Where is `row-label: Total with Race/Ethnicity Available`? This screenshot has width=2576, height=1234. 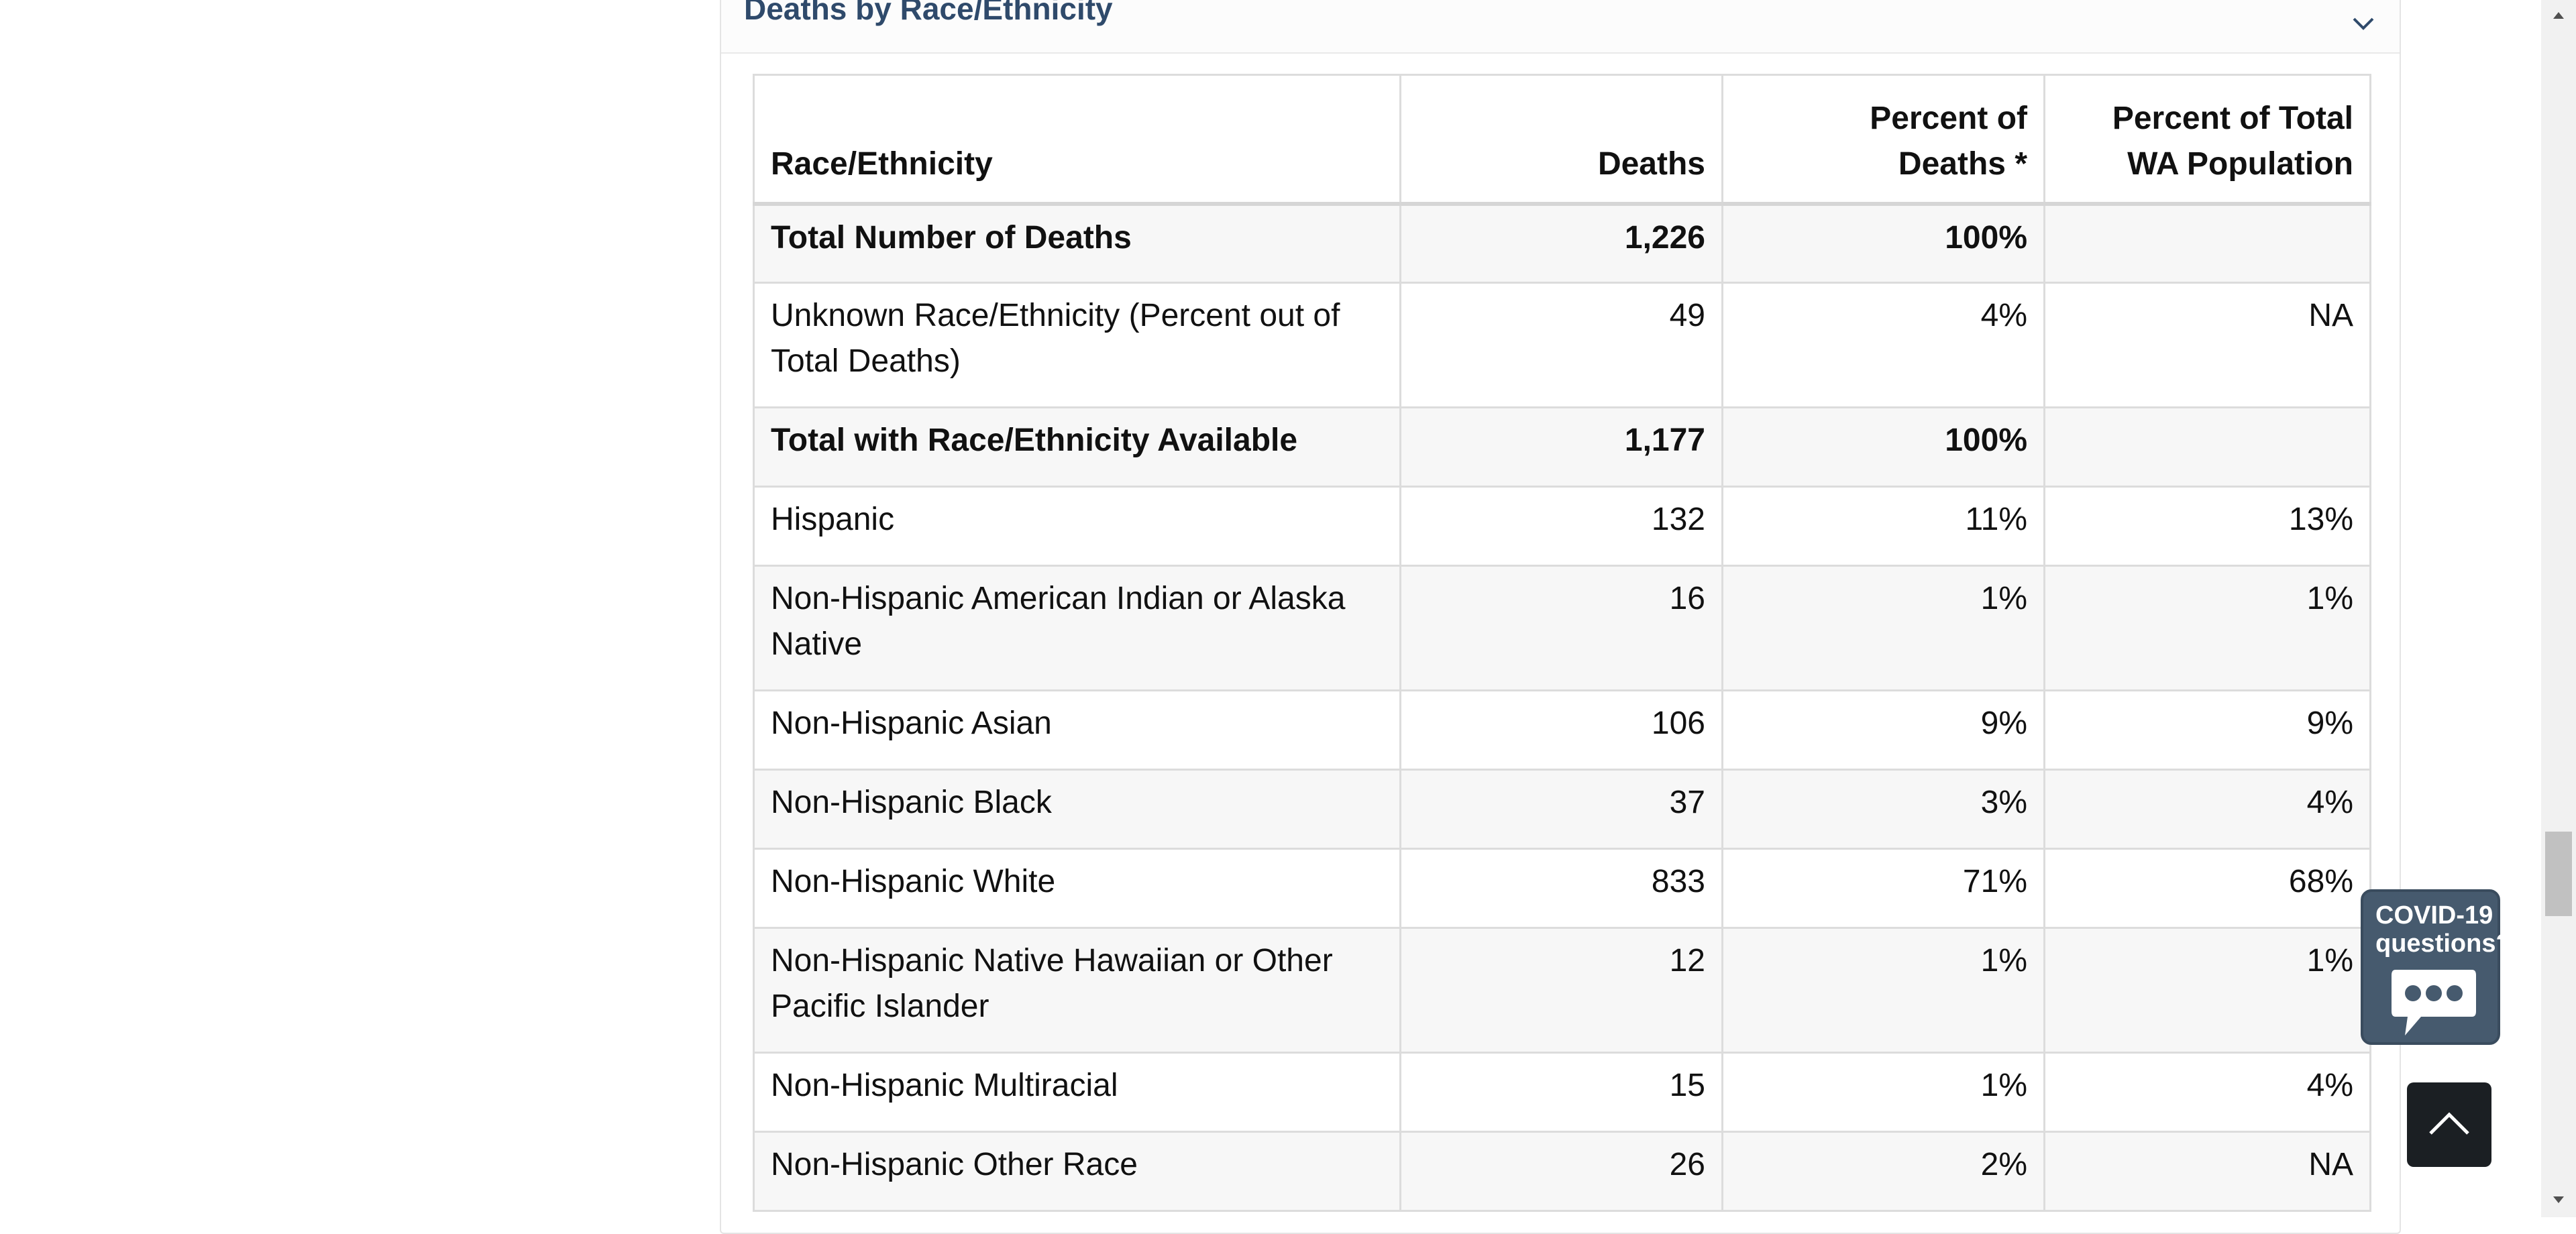
row-label: Total with Race/Ethnicity Available is located at coordinates (1077, 447).